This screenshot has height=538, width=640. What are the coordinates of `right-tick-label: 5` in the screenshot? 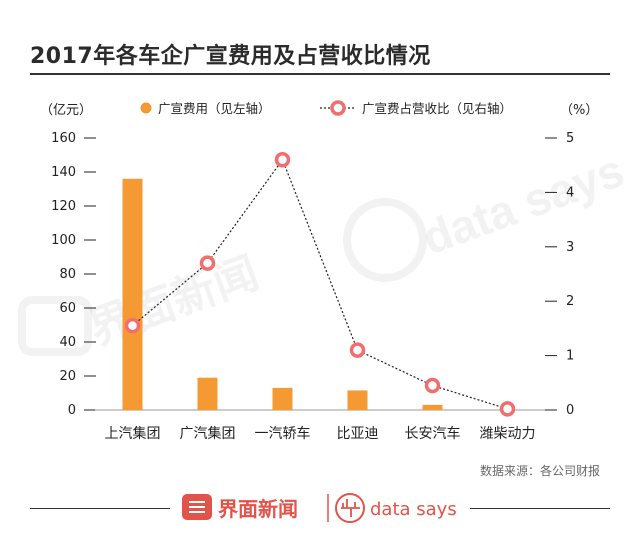 It's located at (570, 138).